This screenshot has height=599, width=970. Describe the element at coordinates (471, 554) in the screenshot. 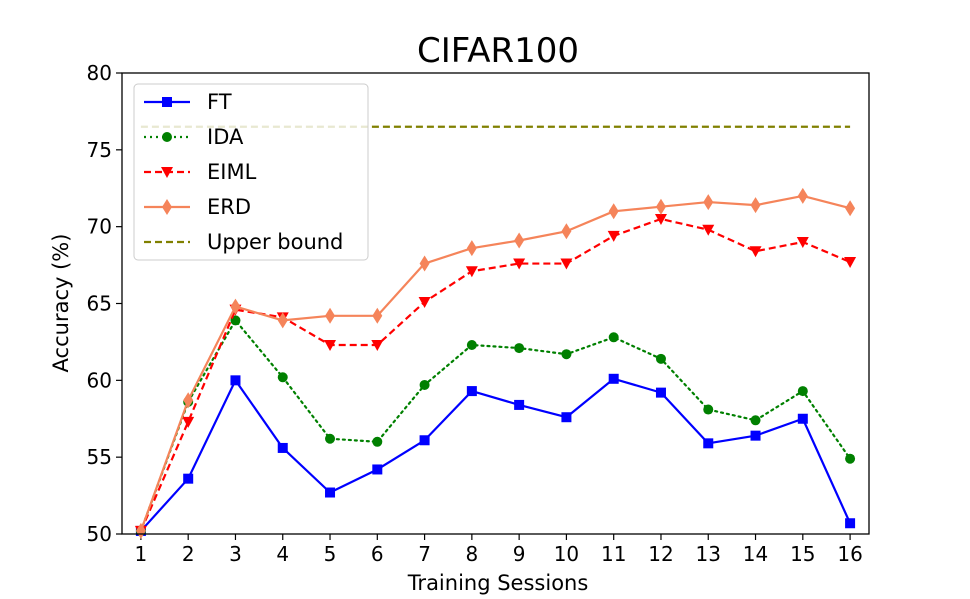

I see `x-tick-label-8: 8` at that location.